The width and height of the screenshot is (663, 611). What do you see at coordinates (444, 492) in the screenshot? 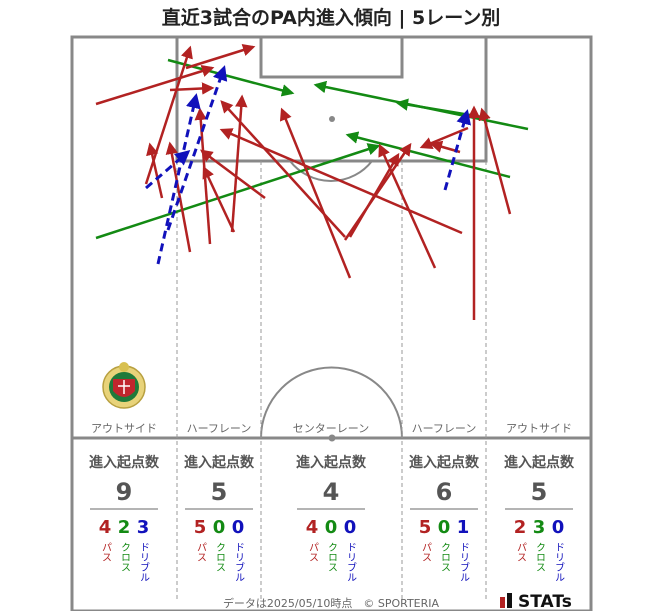
I see `lane-count-total: 6` at bounding box center [444, 492].